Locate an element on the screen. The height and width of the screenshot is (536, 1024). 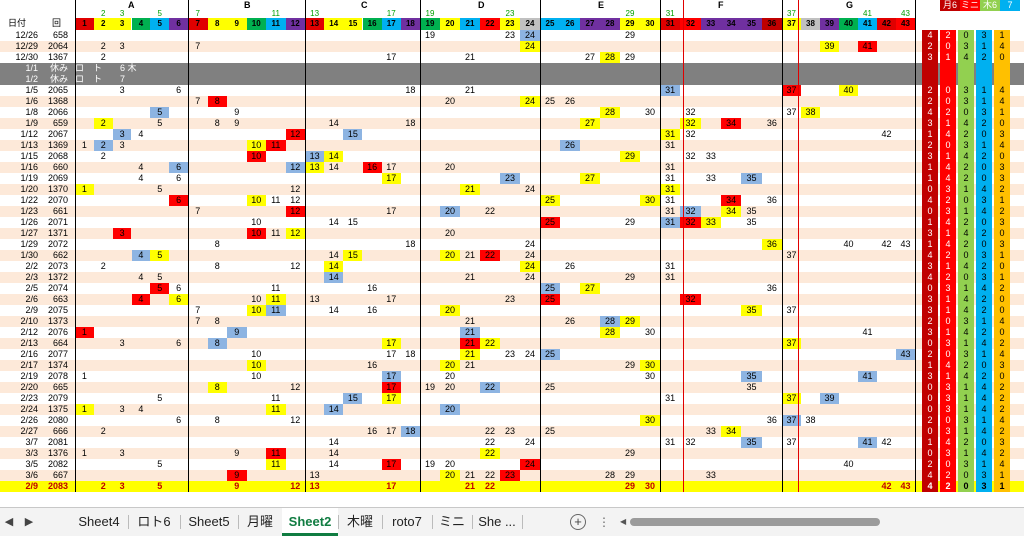
drawn-number: 41 is located at coordinates (867, 332).